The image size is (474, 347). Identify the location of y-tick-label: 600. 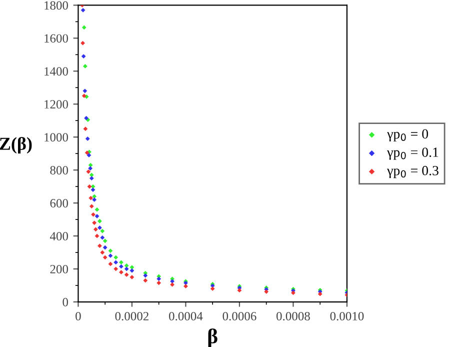
(59, 203).